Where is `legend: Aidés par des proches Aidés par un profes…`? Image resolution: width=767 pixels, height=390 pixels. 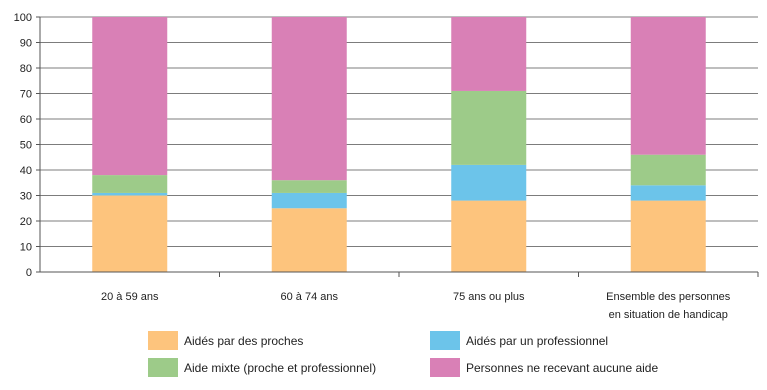
legend: Aidés par des proches Aidés par un profes… is located at coordinates (403, 354).